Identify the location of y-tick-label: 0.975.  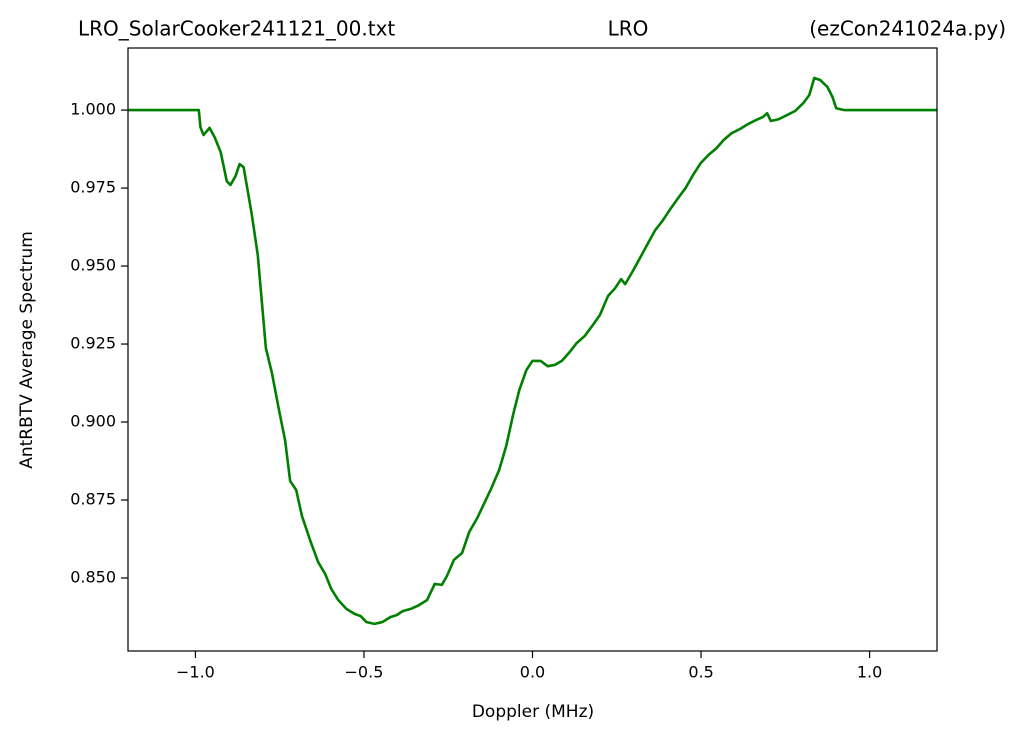
(93, 187).